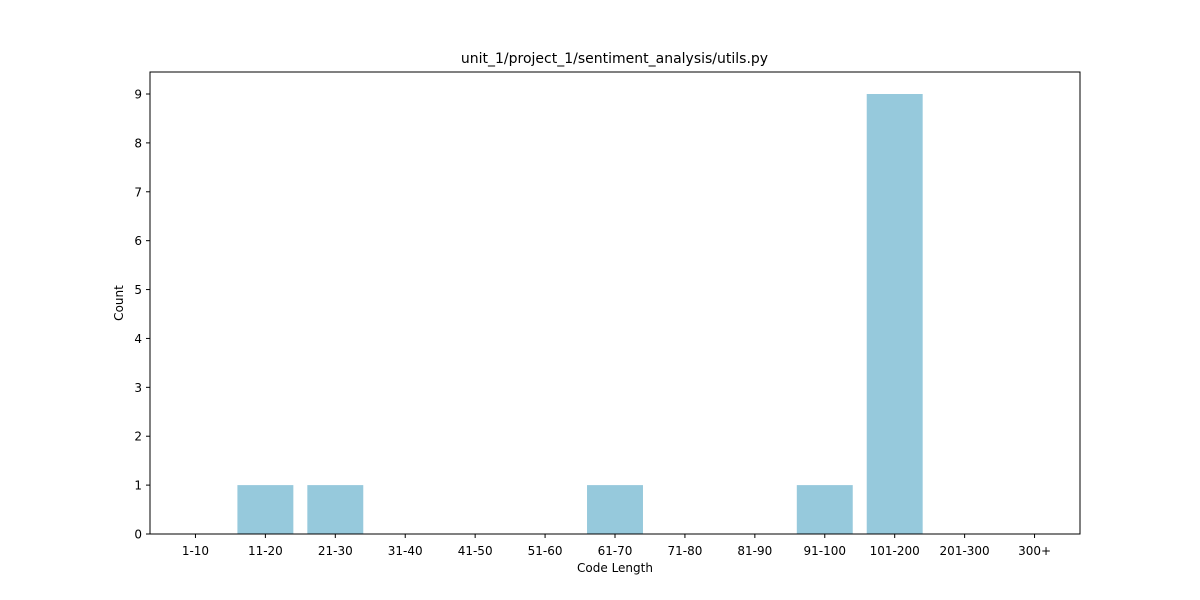 This screenshot has height=600, width=1200. What do you see at coordinates (142, 315) in the screenshot?
I see `y-axis: 0 1 2 3 4 5 6 7 8 9` at bounding box center [142, 315].